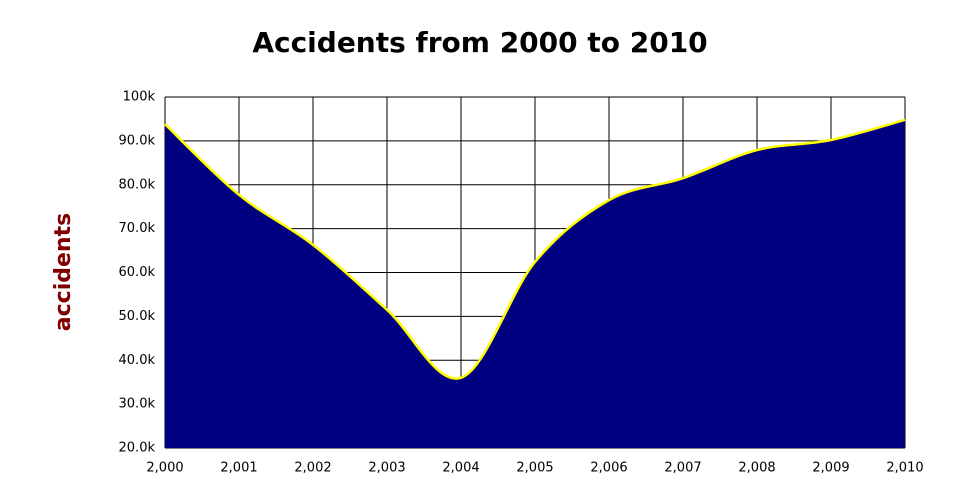 The image size is (960, 500). Describe the element at coordinates (137, 404) in the screenshot. I see `y-tick-label: 30.0k` at that location.